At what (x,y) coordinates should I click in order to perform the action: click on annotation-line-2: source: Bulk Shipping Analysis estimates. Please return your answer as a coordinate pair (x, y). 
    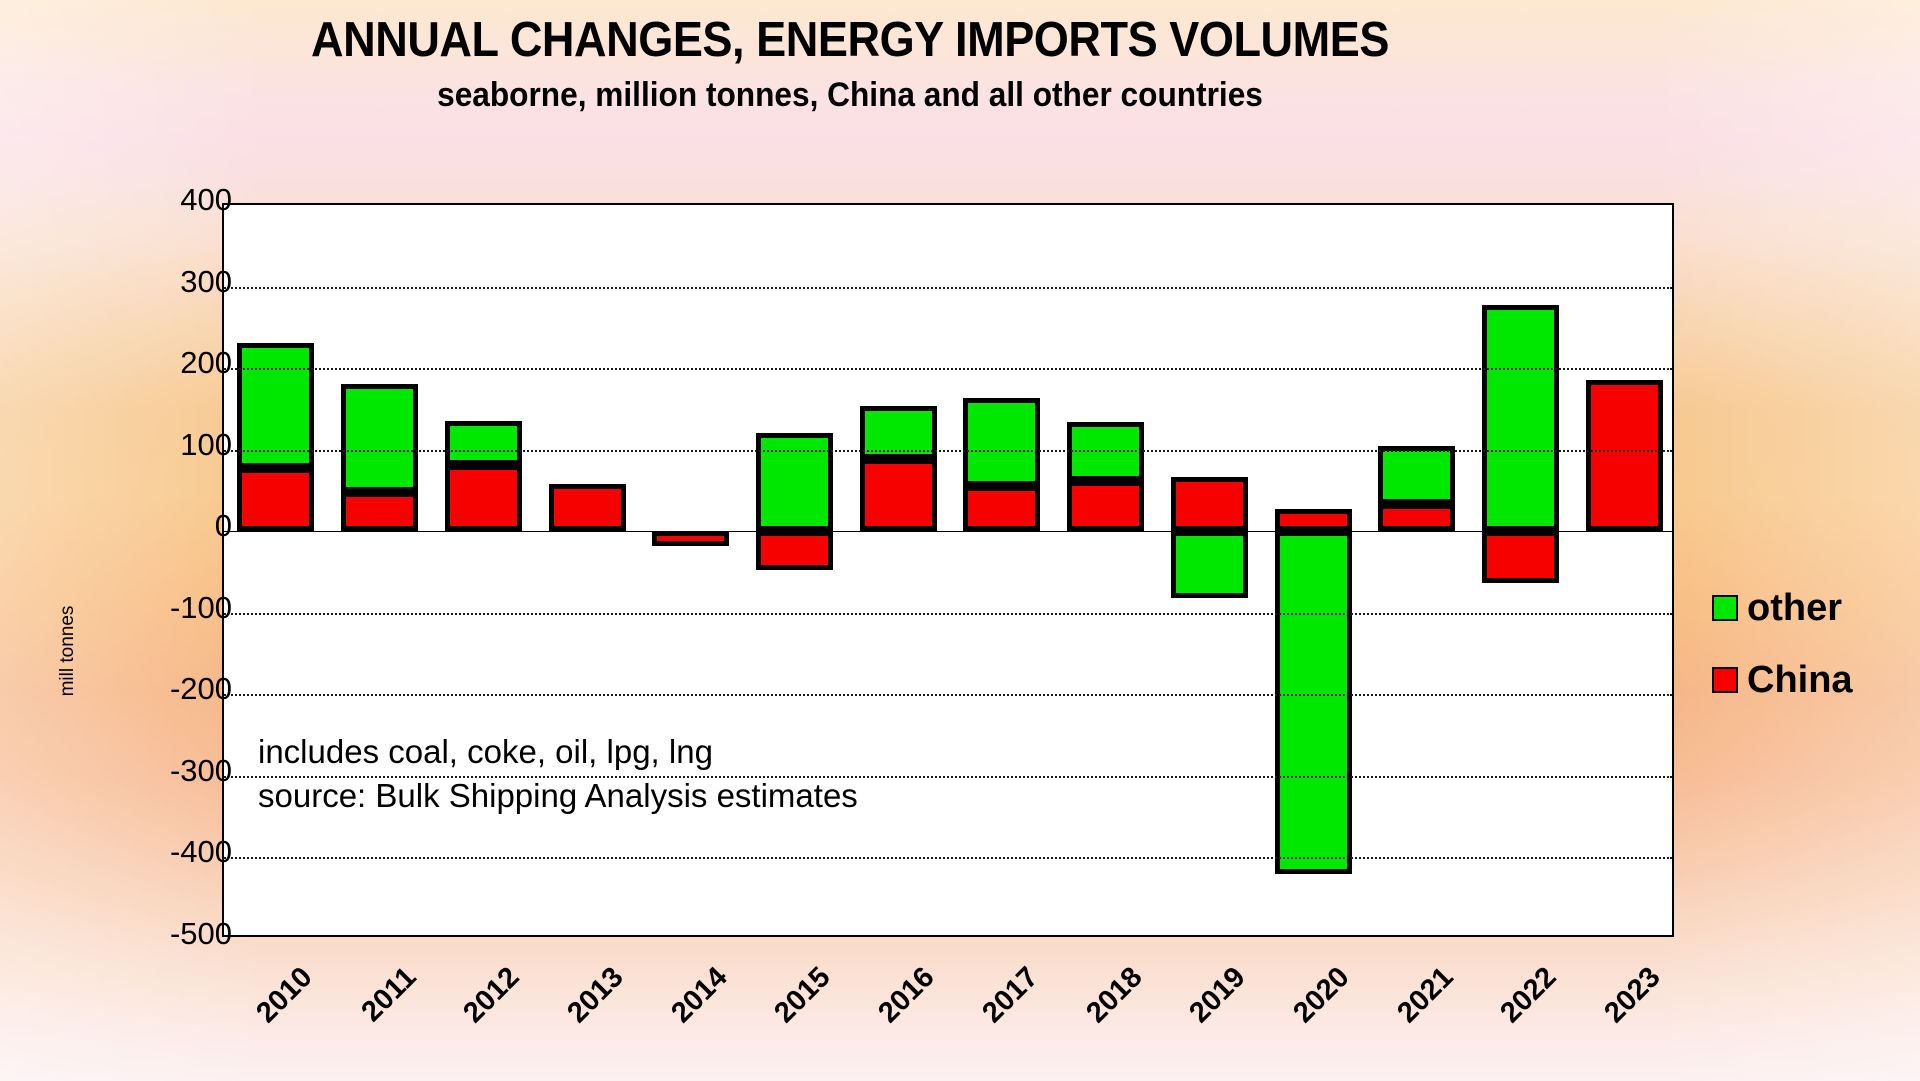
    Looking at the image, I should click on (558, 795).